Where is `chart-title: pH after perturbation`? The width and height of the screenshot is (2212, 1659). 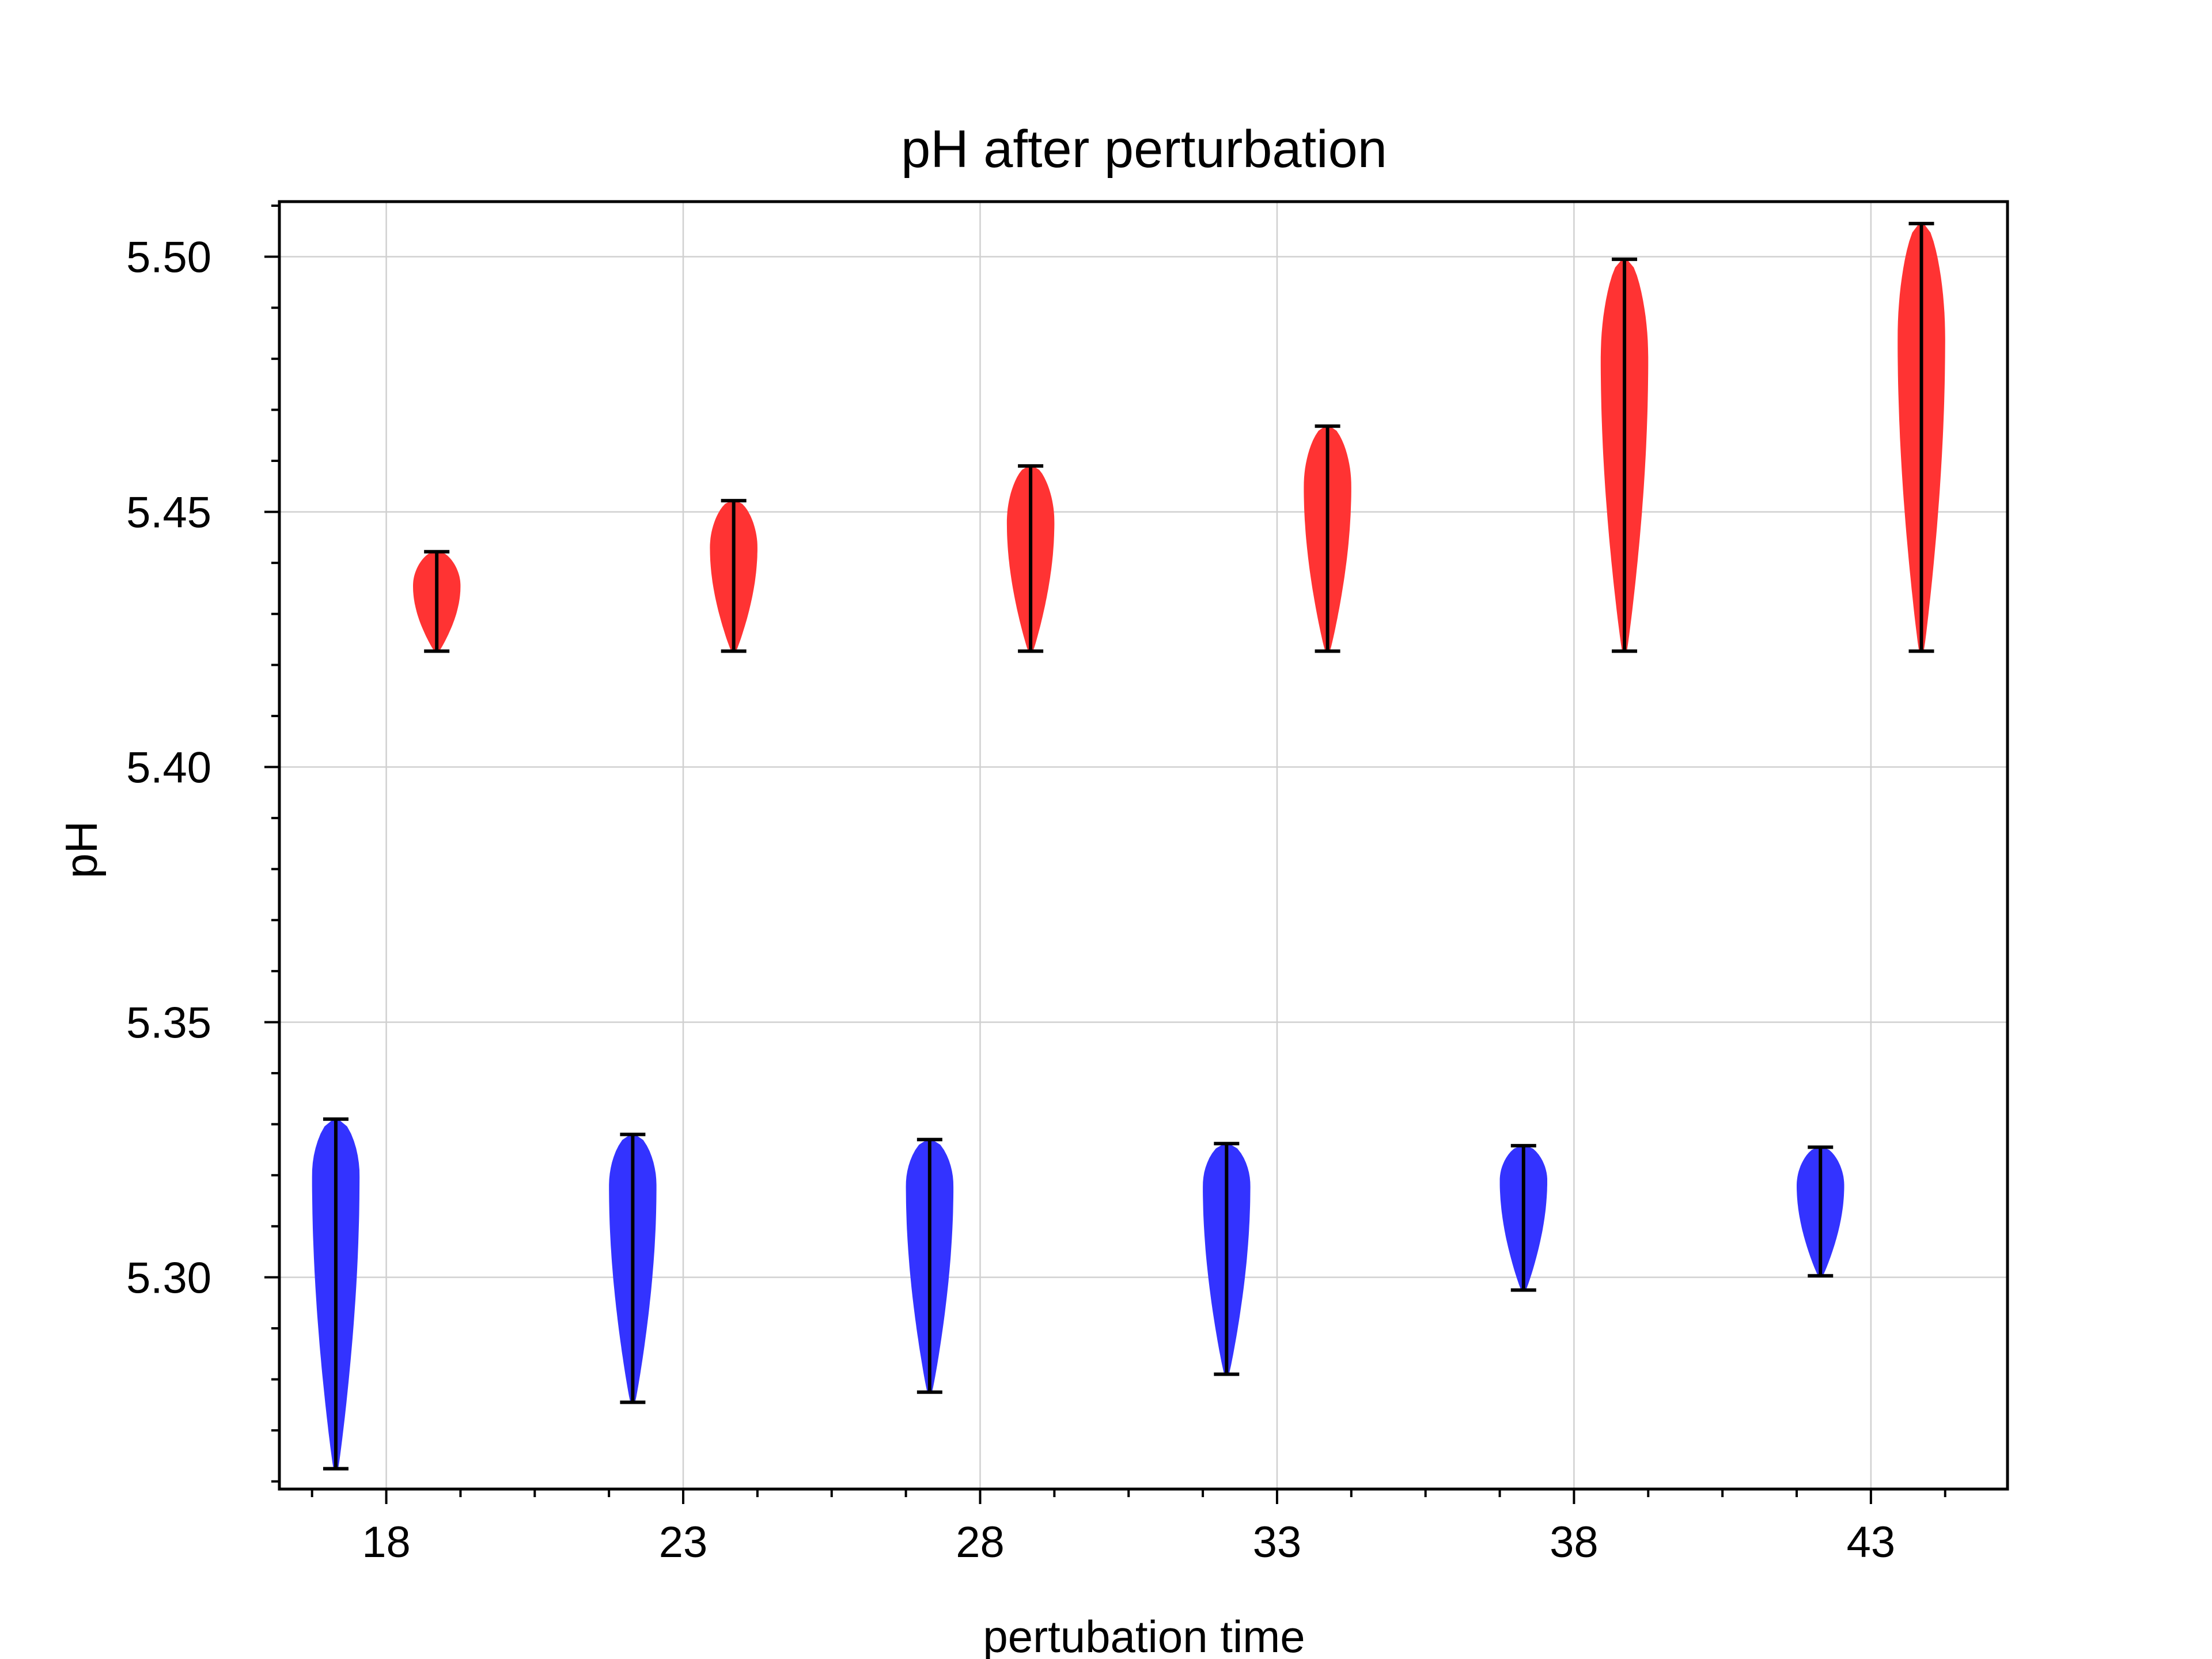 chart-title: pH after perturbation is located at coordinates (1144, 149).